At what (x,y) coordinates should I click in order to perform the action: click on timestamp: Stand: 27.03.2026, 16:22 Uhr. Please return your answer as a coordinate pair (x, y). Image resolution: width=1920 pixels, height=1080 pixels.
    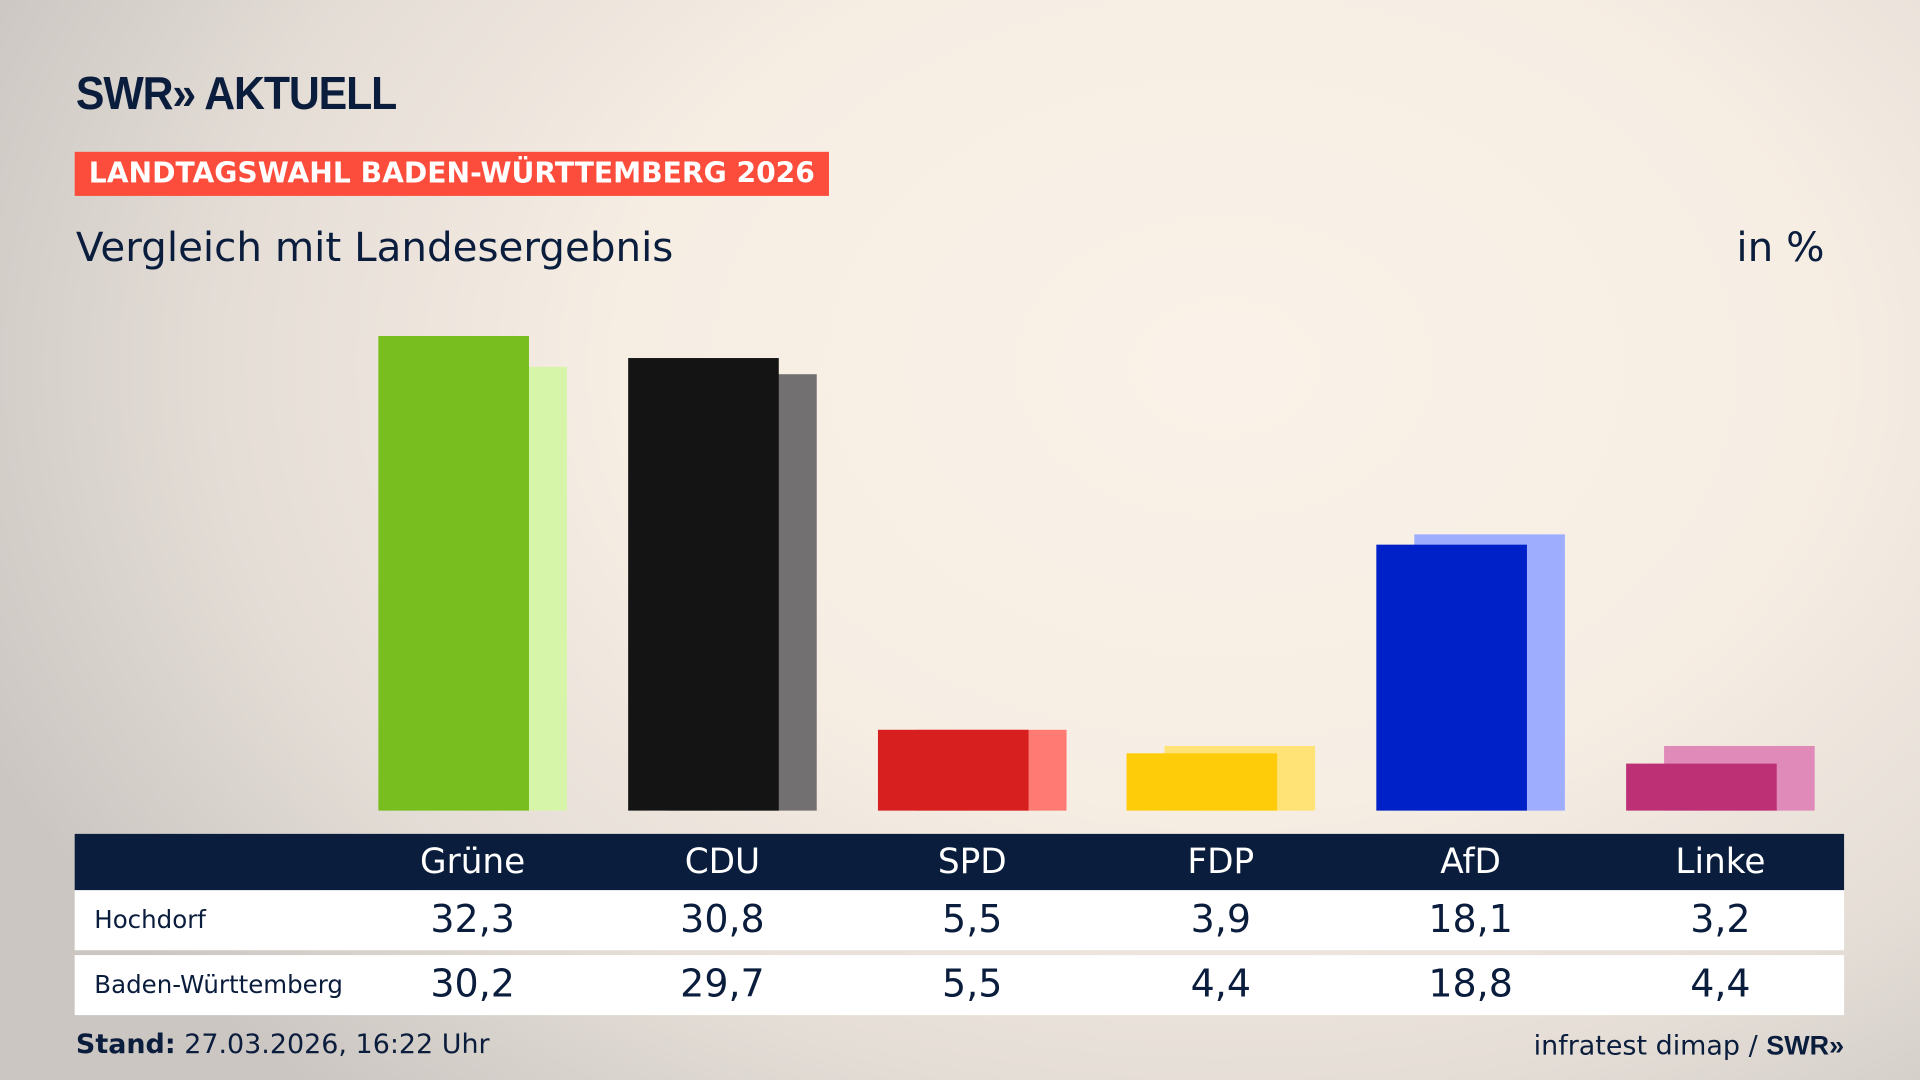
    Looking at the image, I should click on (283, 1045).